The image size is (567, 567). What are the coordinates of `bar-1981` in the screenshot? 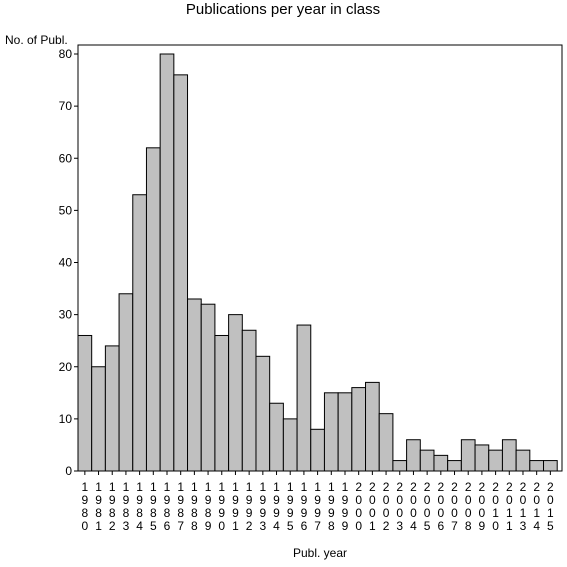 It's located at (98, 419).